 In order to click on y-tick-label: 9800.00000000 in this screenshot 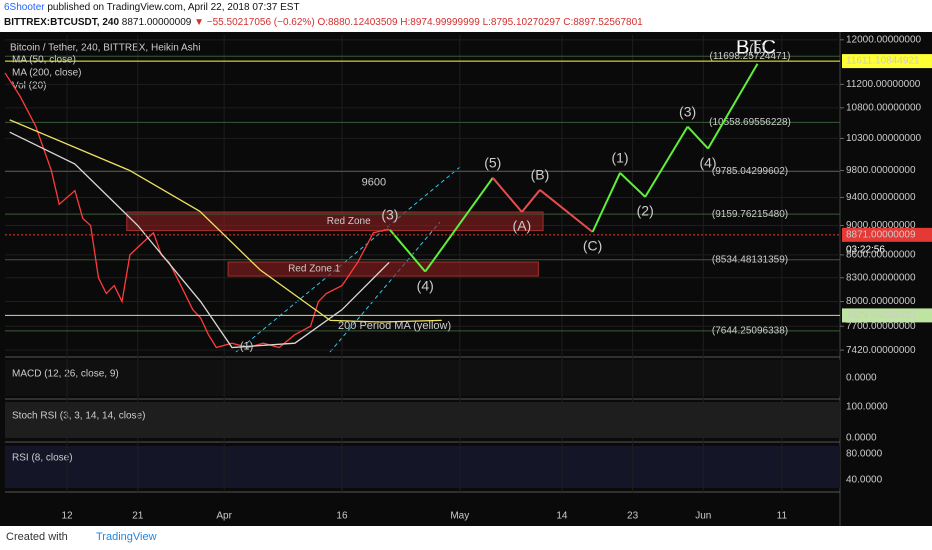, I will do `click(881, 170)`.